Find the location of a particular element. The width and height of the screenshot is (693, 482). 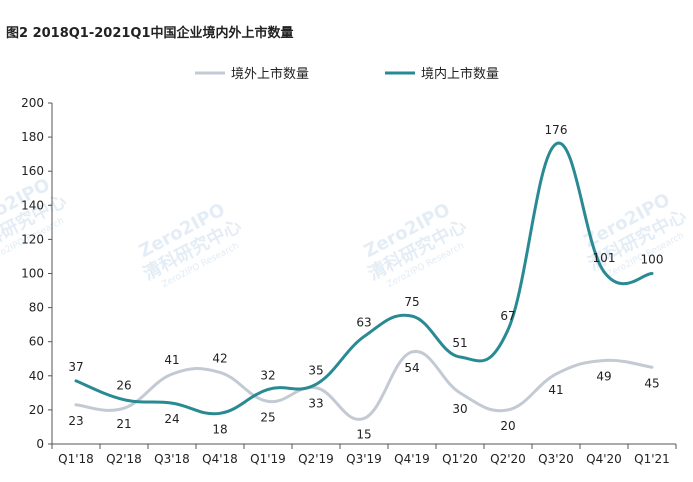

x-tick-label: Q4'19 is located at coordinates (412, 459).